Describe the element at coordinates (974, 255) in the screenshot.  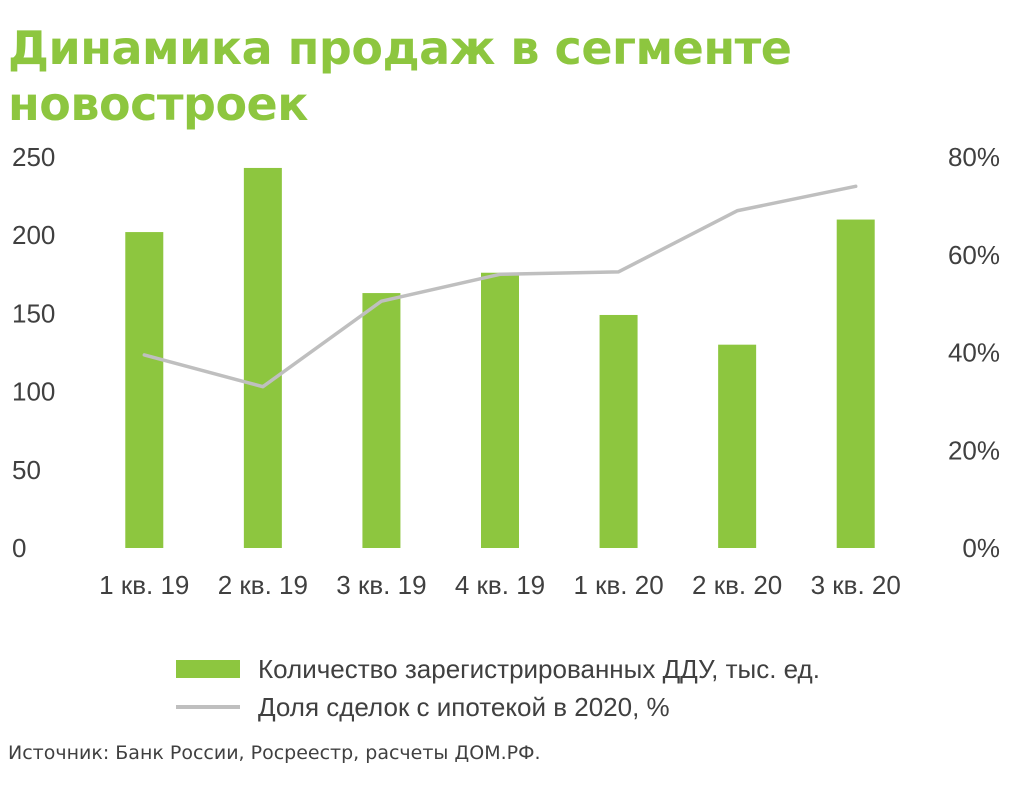
I see `right-tick-label: 60%` at that location.